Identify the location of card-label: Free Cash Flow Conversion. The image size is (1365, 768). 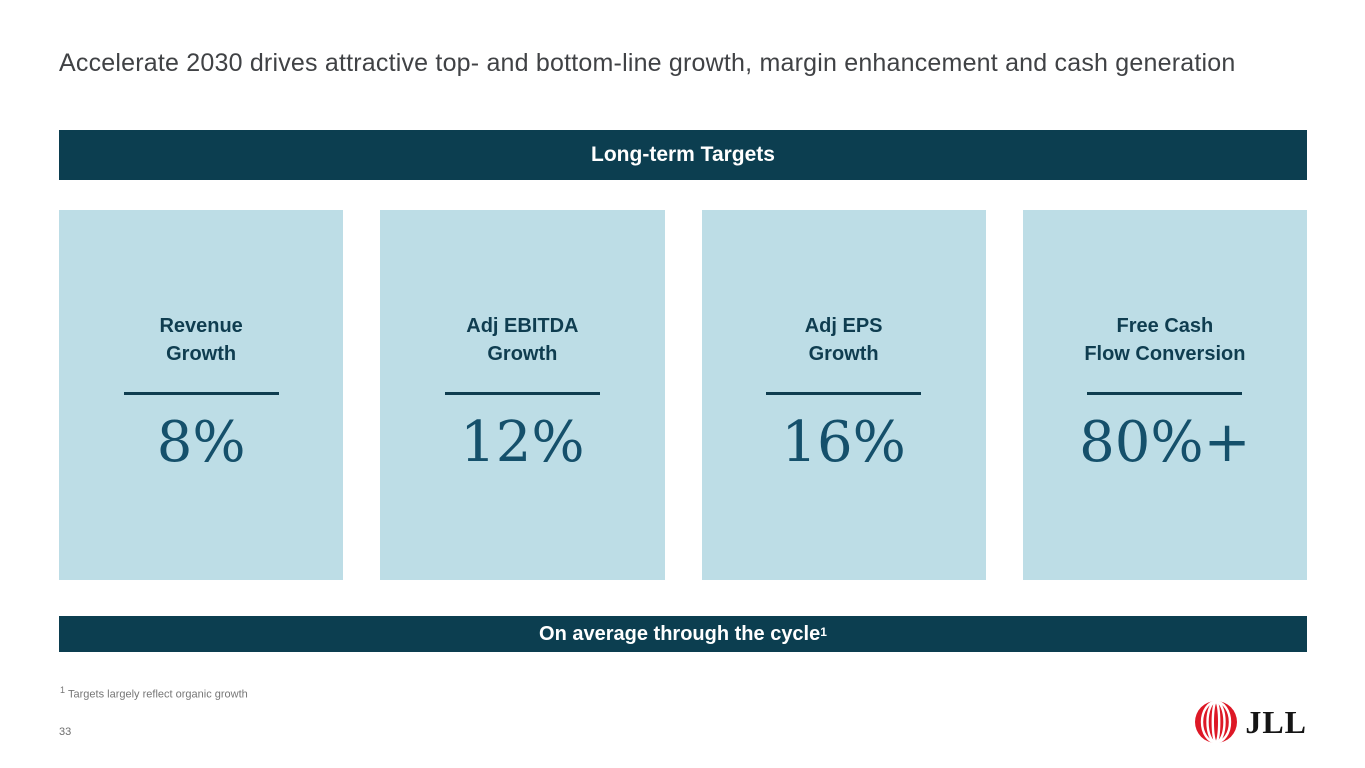
(1164, 340).